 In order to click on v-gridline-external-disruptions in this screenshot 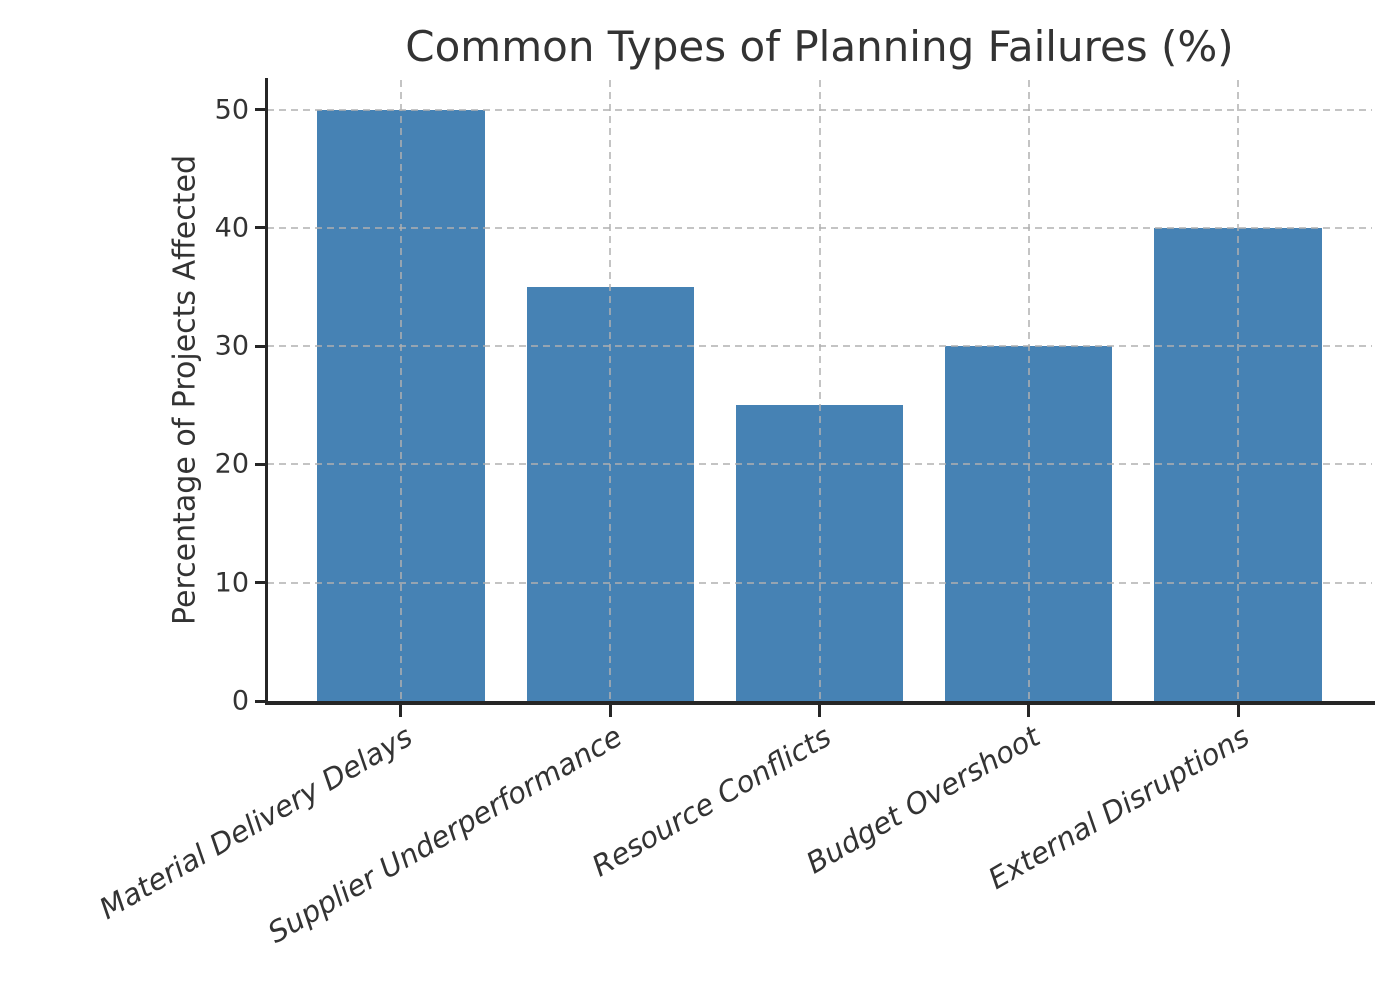, I will do `click(1238, 390)`.